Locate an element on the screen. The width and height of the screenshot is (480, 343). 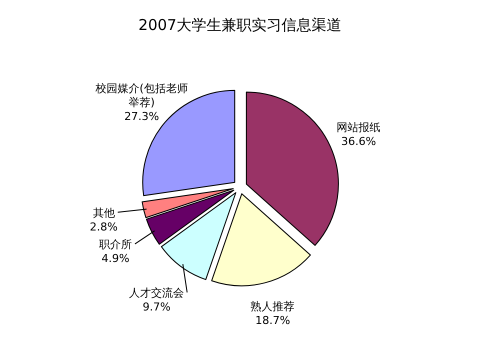
slice-label: 熟人推荐 is located at coordinates (272, 306).